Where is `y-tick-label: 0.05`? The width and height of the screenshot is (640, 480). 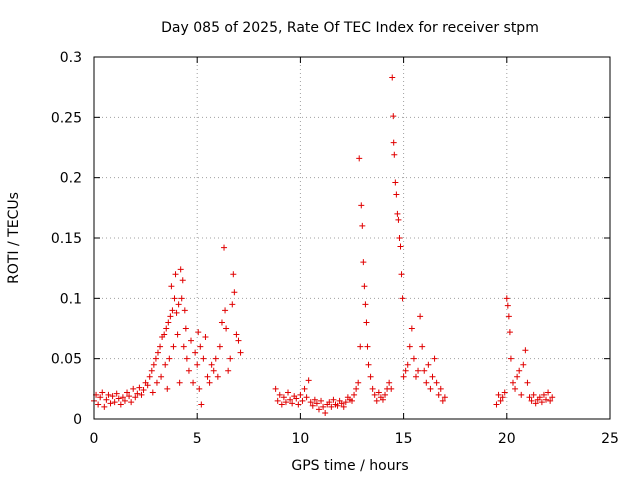
y-tick-label: 0.05 is located at coordinates (66, 360).